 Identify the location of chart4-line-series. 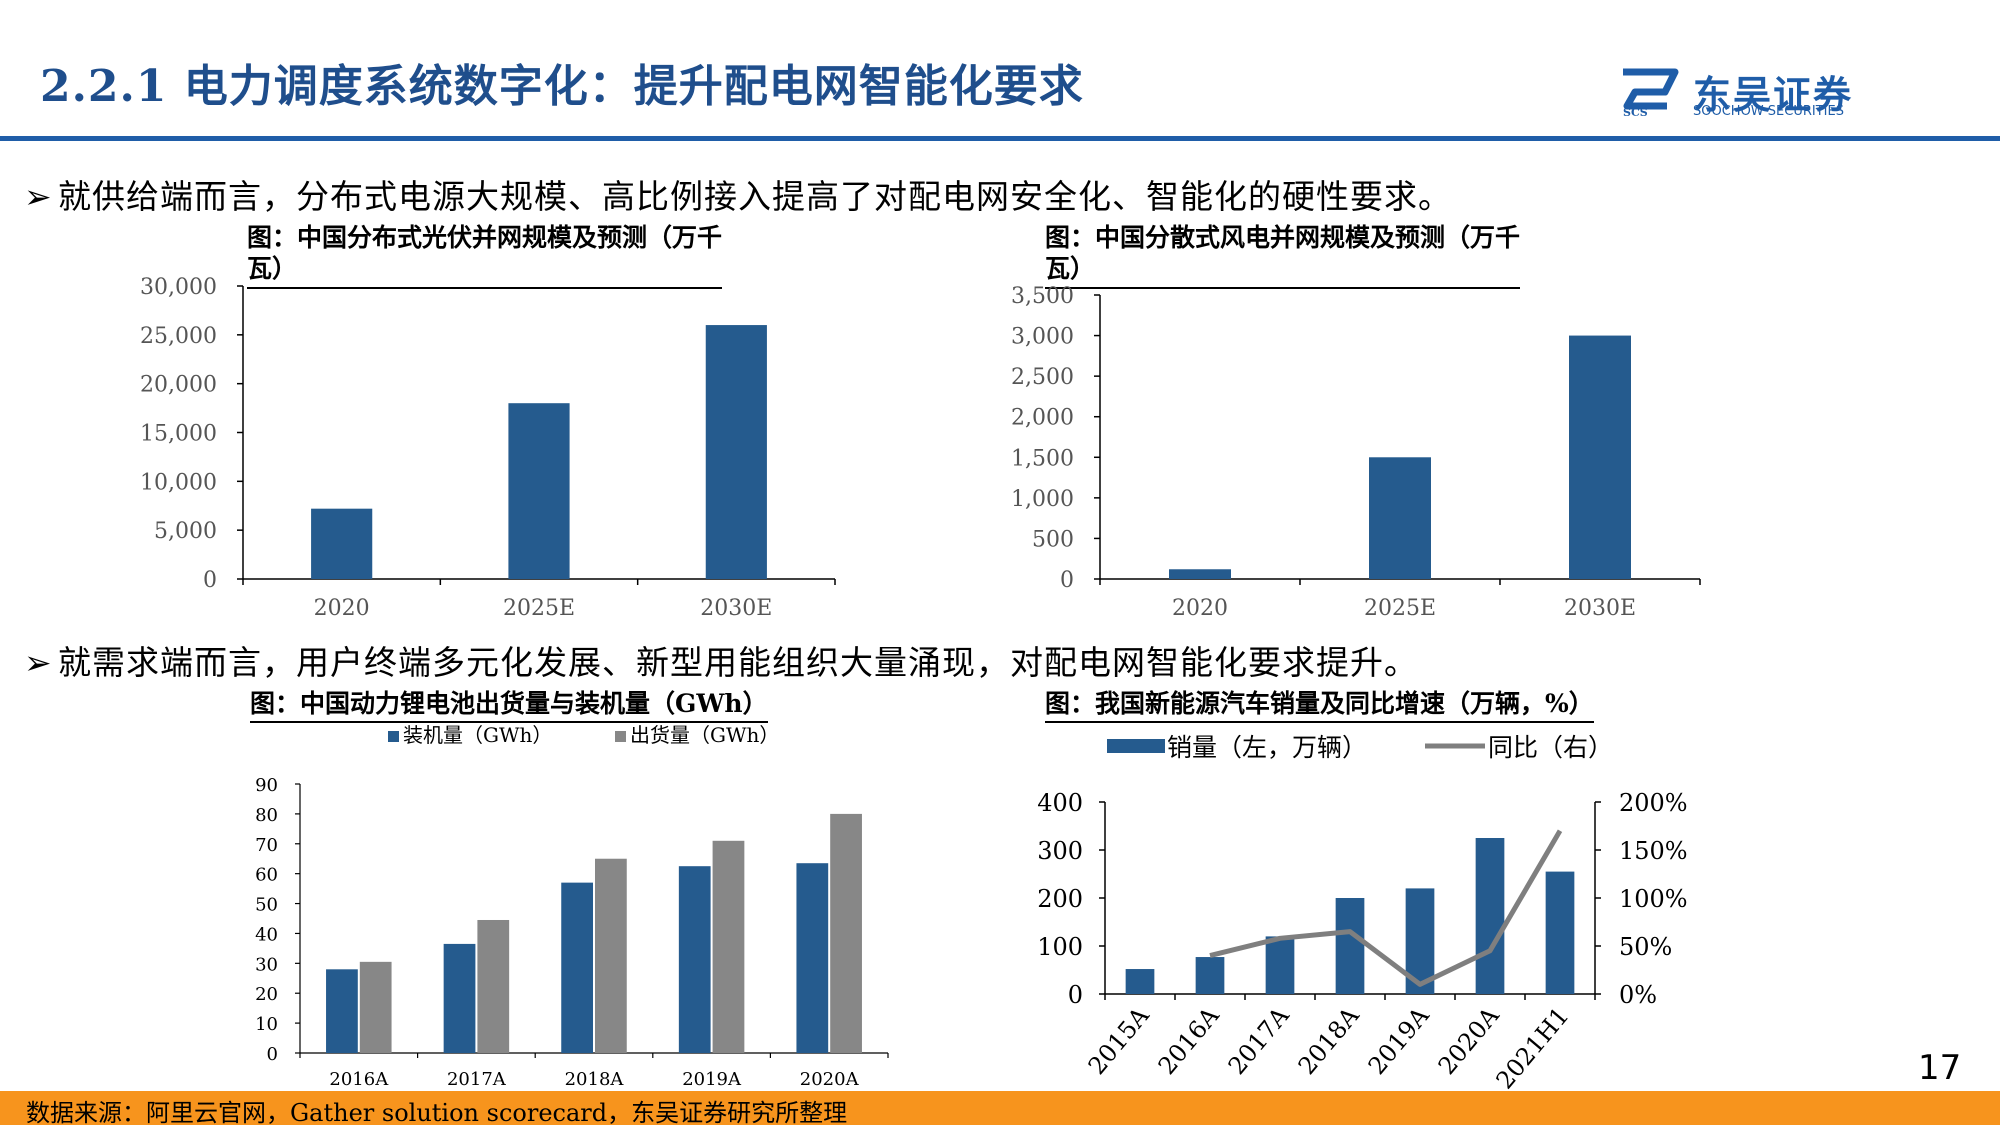
(1385, 908).